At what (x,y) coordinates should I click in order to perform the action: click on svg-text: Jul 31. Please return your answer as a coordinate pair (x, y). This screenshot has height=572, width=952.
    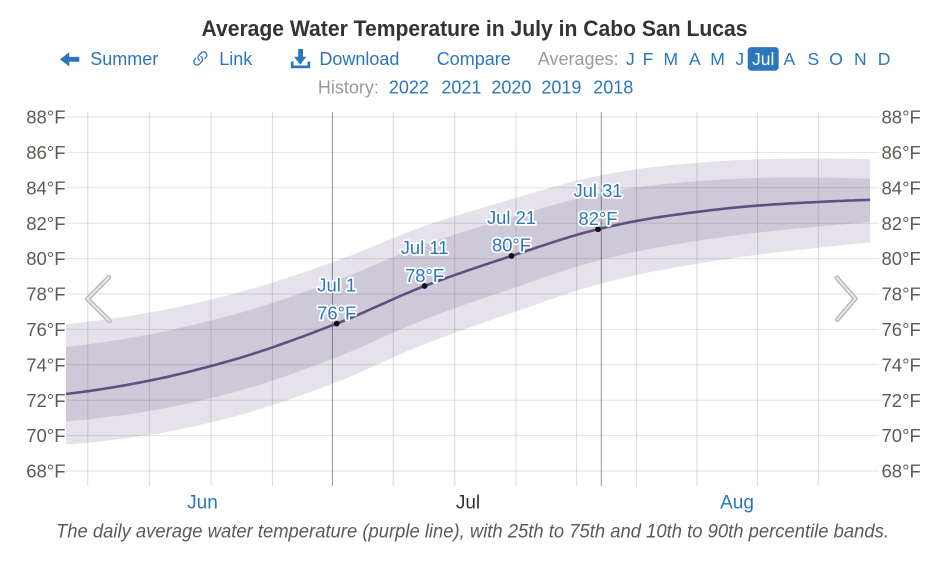
    Looking at the image, I should click on (597, 190).